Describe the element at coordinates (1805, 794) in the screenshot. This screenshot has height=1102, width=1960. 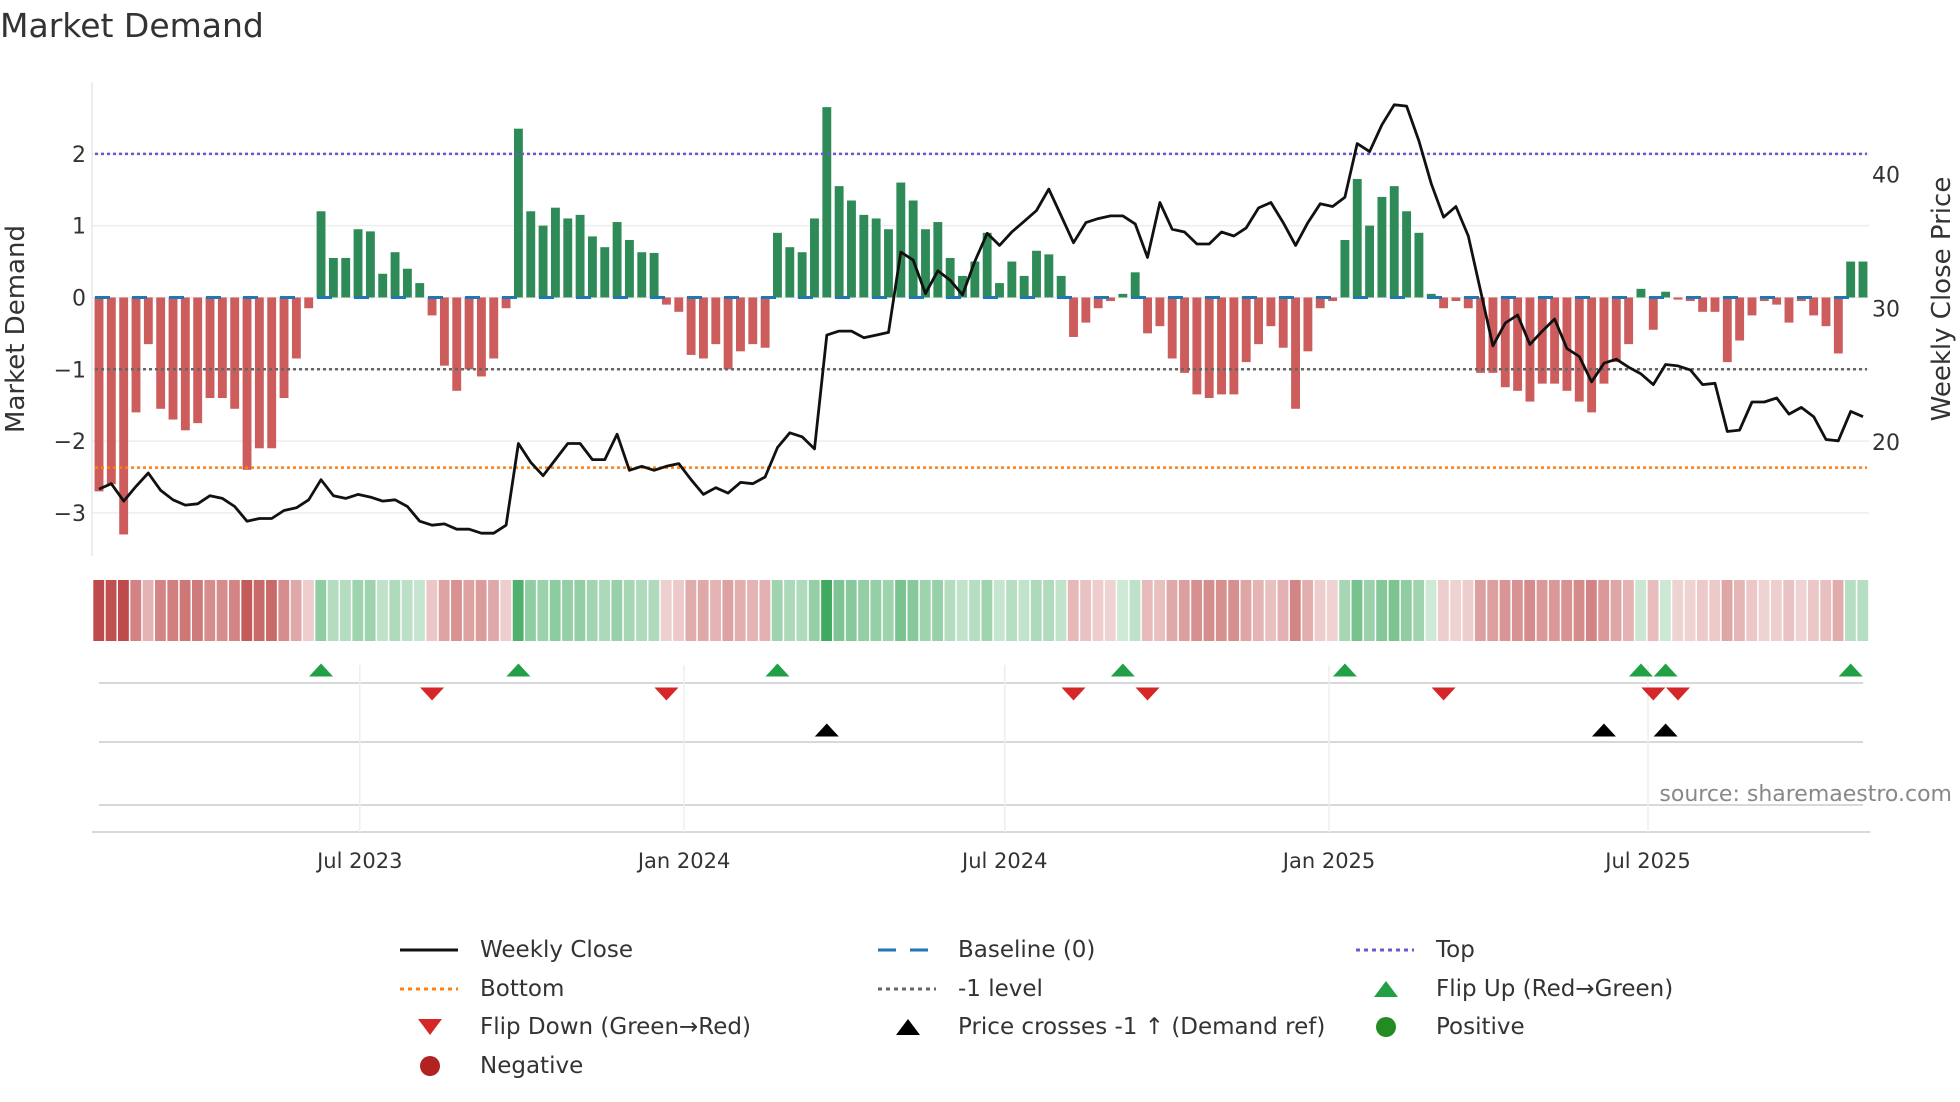
I see `source-label: source: sharemaestro.com` at that location.